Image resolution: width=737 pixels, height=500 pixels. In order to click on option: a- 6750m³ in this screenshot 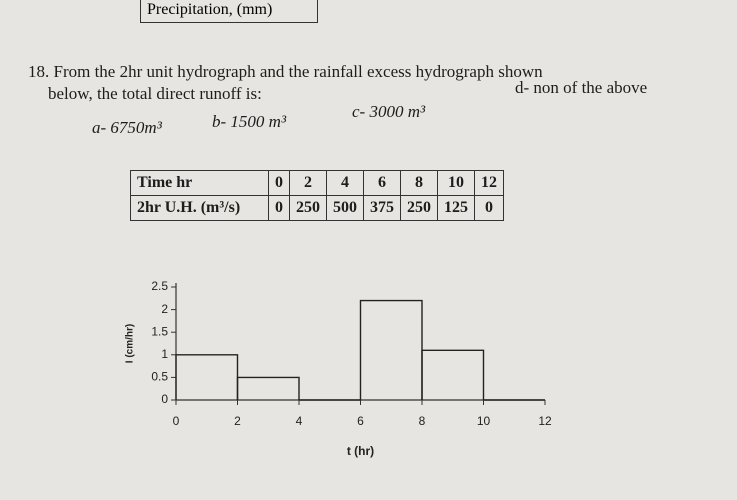, I will do `click(127, 127)`.